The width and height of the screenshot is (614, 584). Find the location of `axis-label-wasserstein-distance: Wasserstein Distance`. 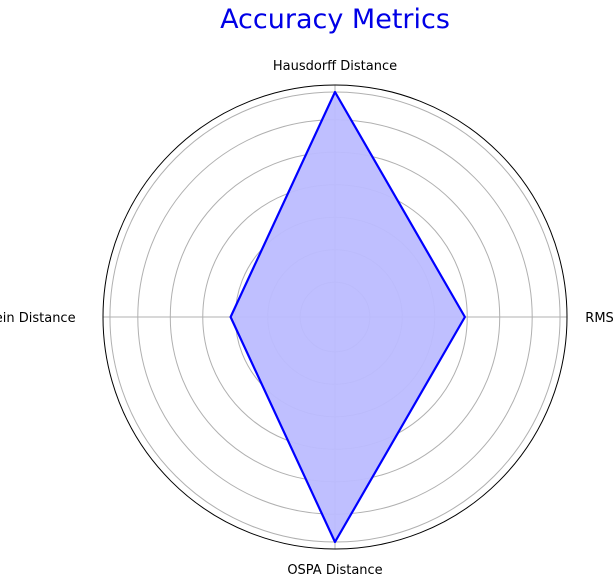

axis-label-wasserstein-distance: Wasserstein Distance is located at coordinates (38, 318).